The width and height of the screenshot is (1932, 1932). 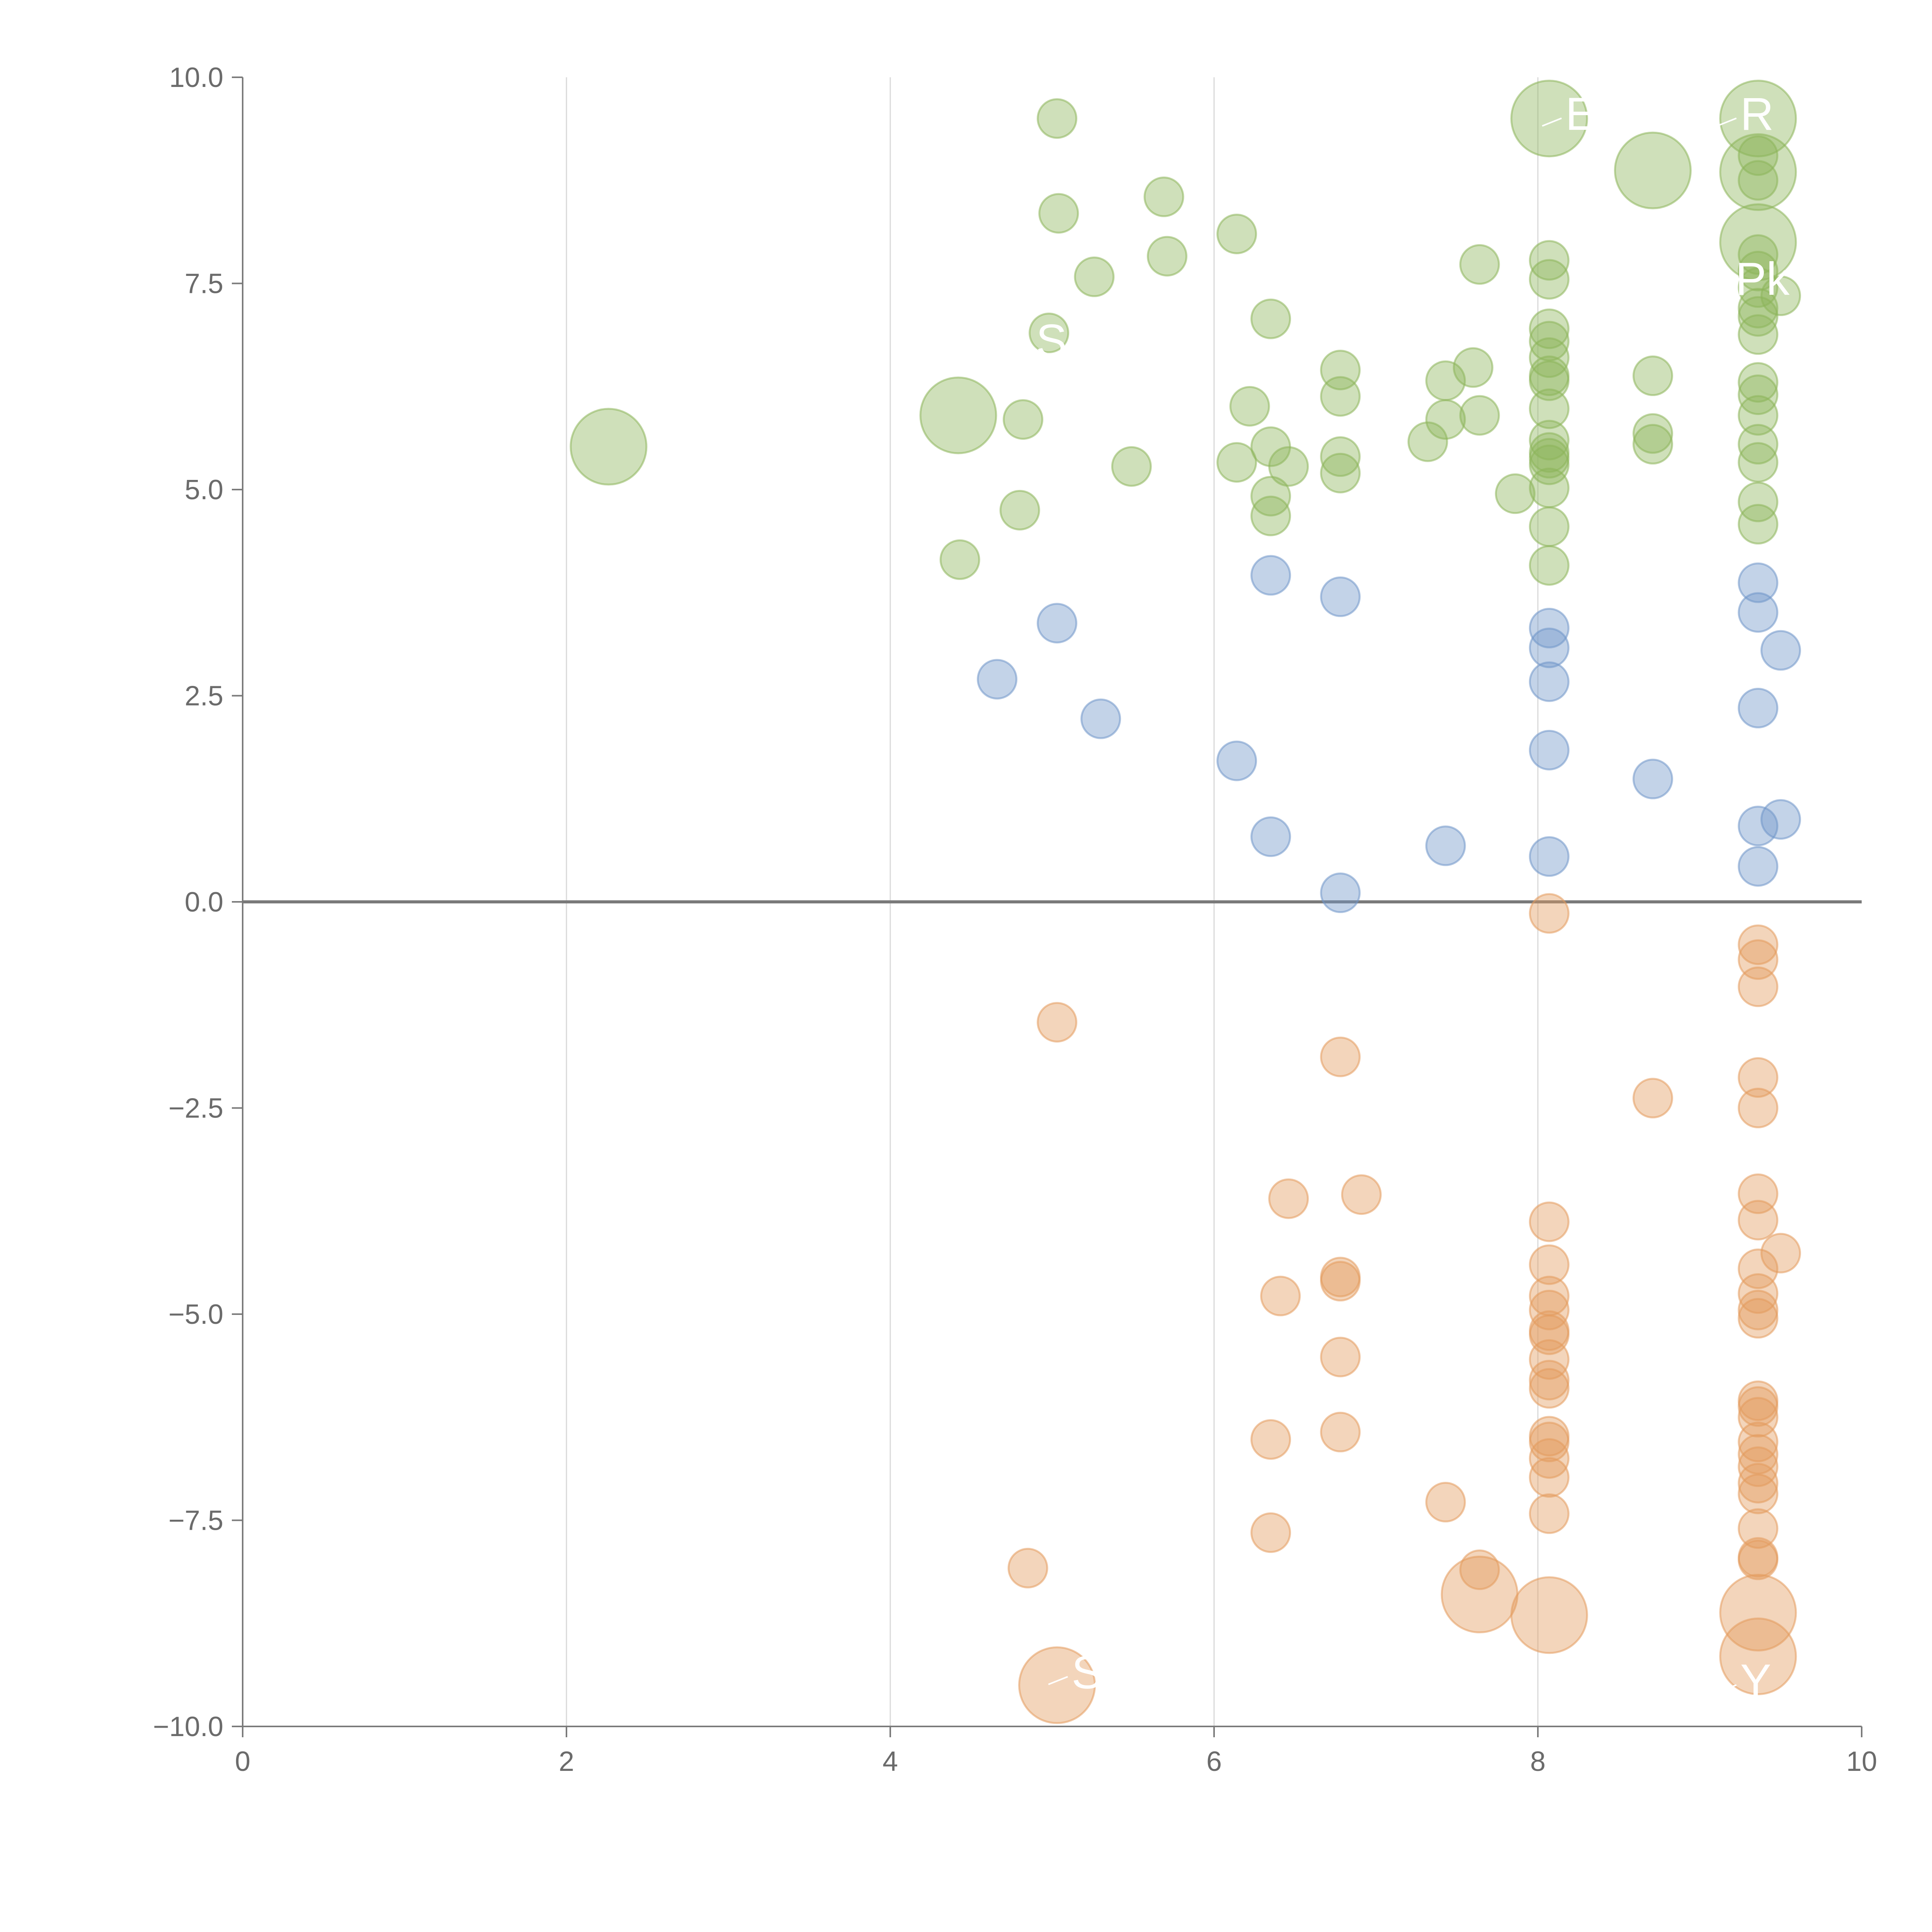 What do you see at coordinates (196, 1314) in the screenshot?
I see `y-tick-label: −5.0` at bounding box center [196, 1314].